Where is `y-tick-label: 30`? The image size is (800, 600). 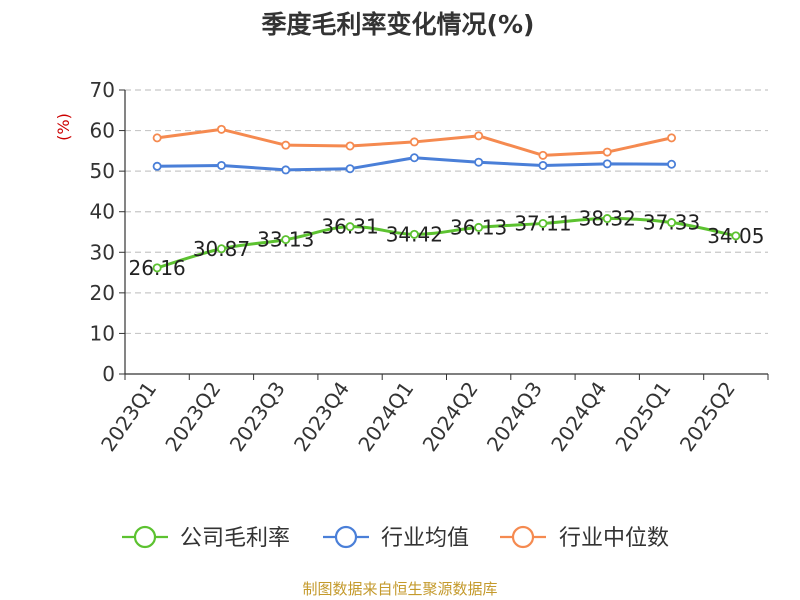
y-tick-label: 30 is located at coordinates (102, 252).